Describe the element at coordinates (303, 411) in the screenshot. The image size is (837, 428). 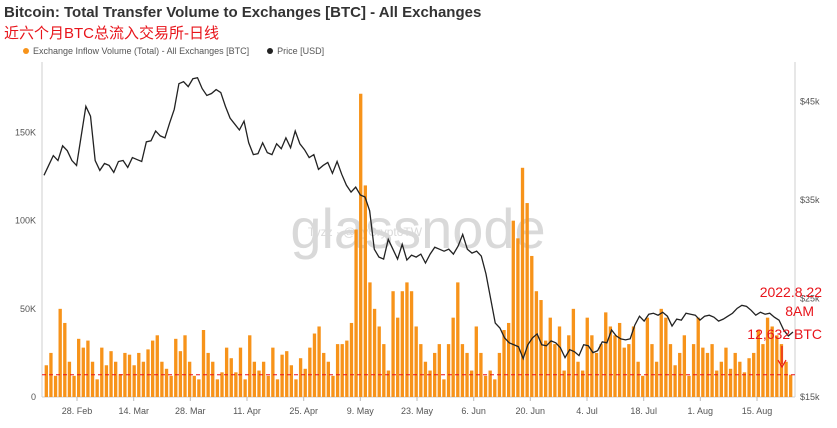
I see `x-axis-tick-label: 25. Apr` at that location.